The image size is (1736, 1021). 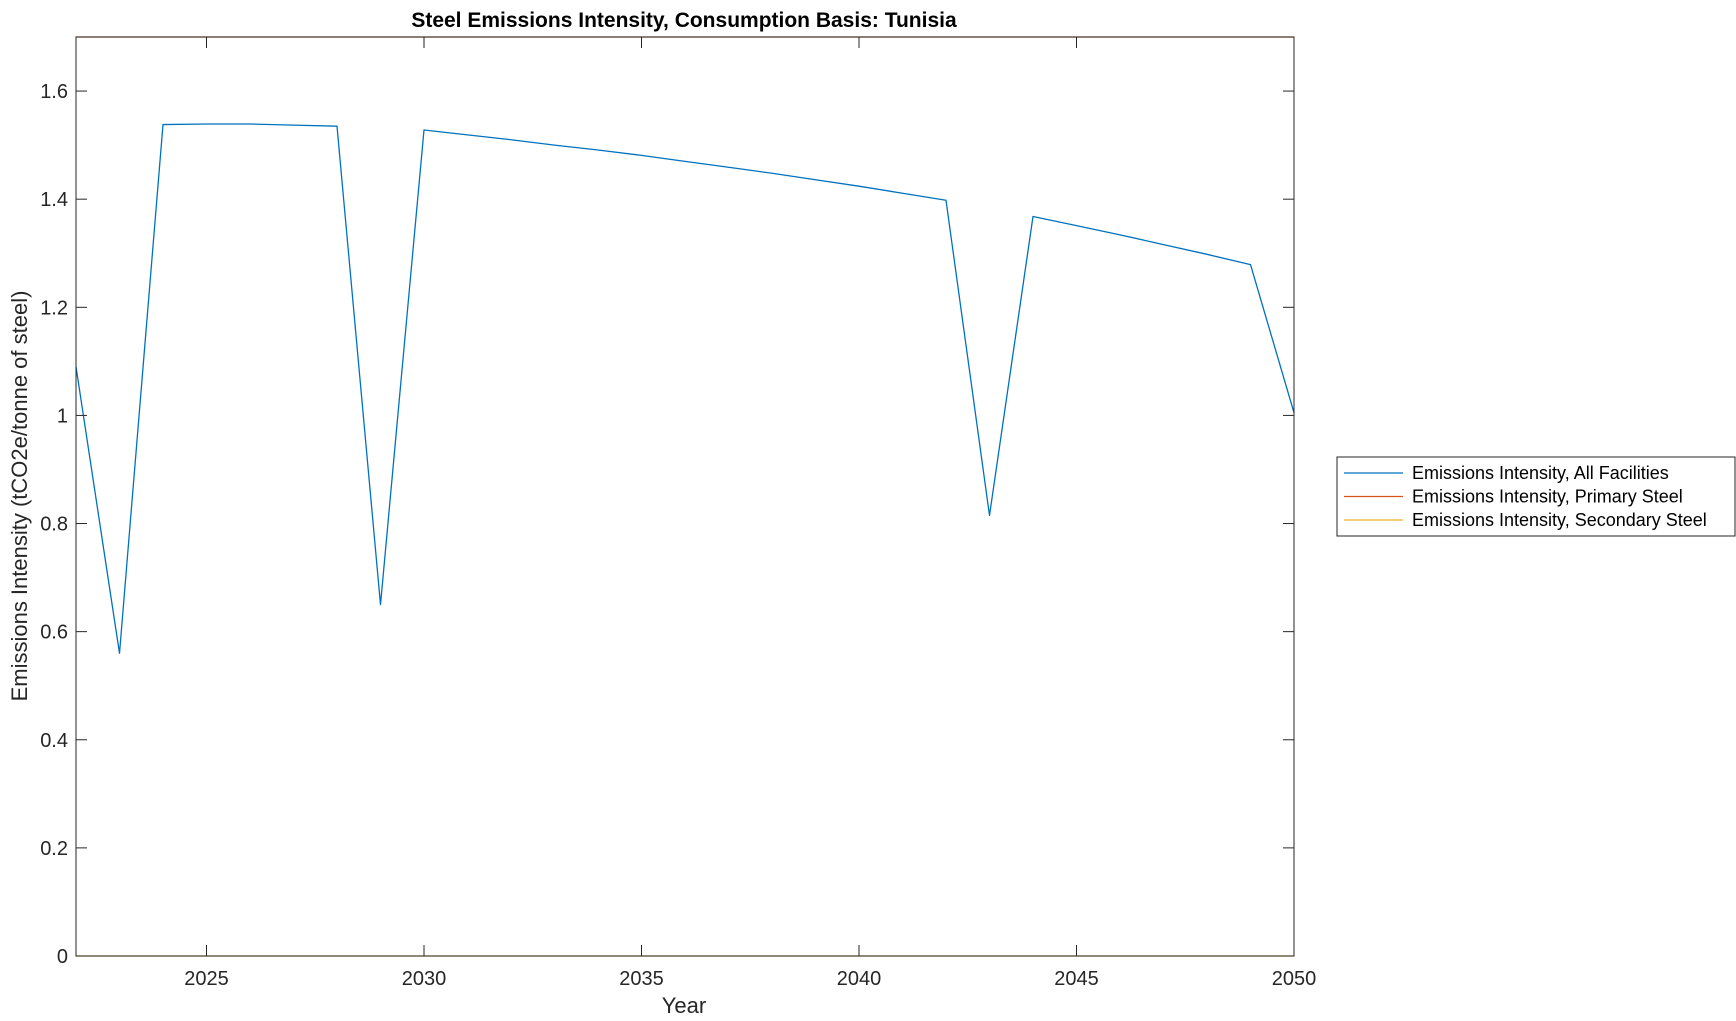 What do you see at coordinates (54, 525) in the screenshot?
I see `y-tick-label: 0.8` at bounding box center [54, 525].